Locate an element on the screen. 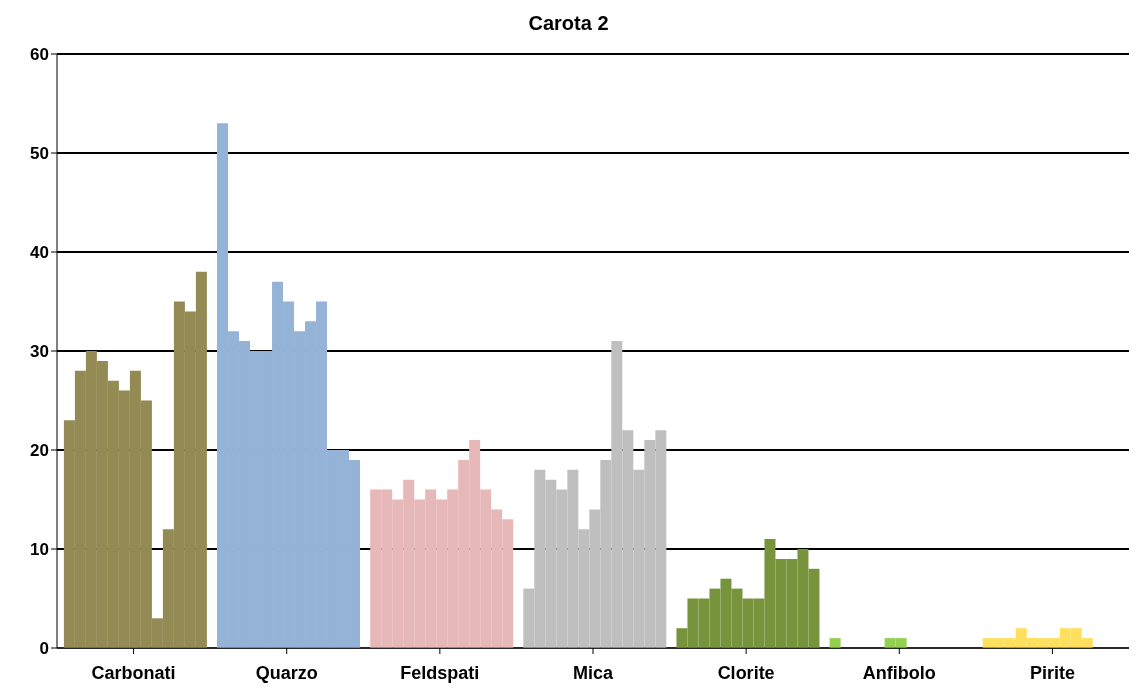 This screenshot has height=698, width=1137. y-tick-label: 60 is located at coordinates (39, 55).